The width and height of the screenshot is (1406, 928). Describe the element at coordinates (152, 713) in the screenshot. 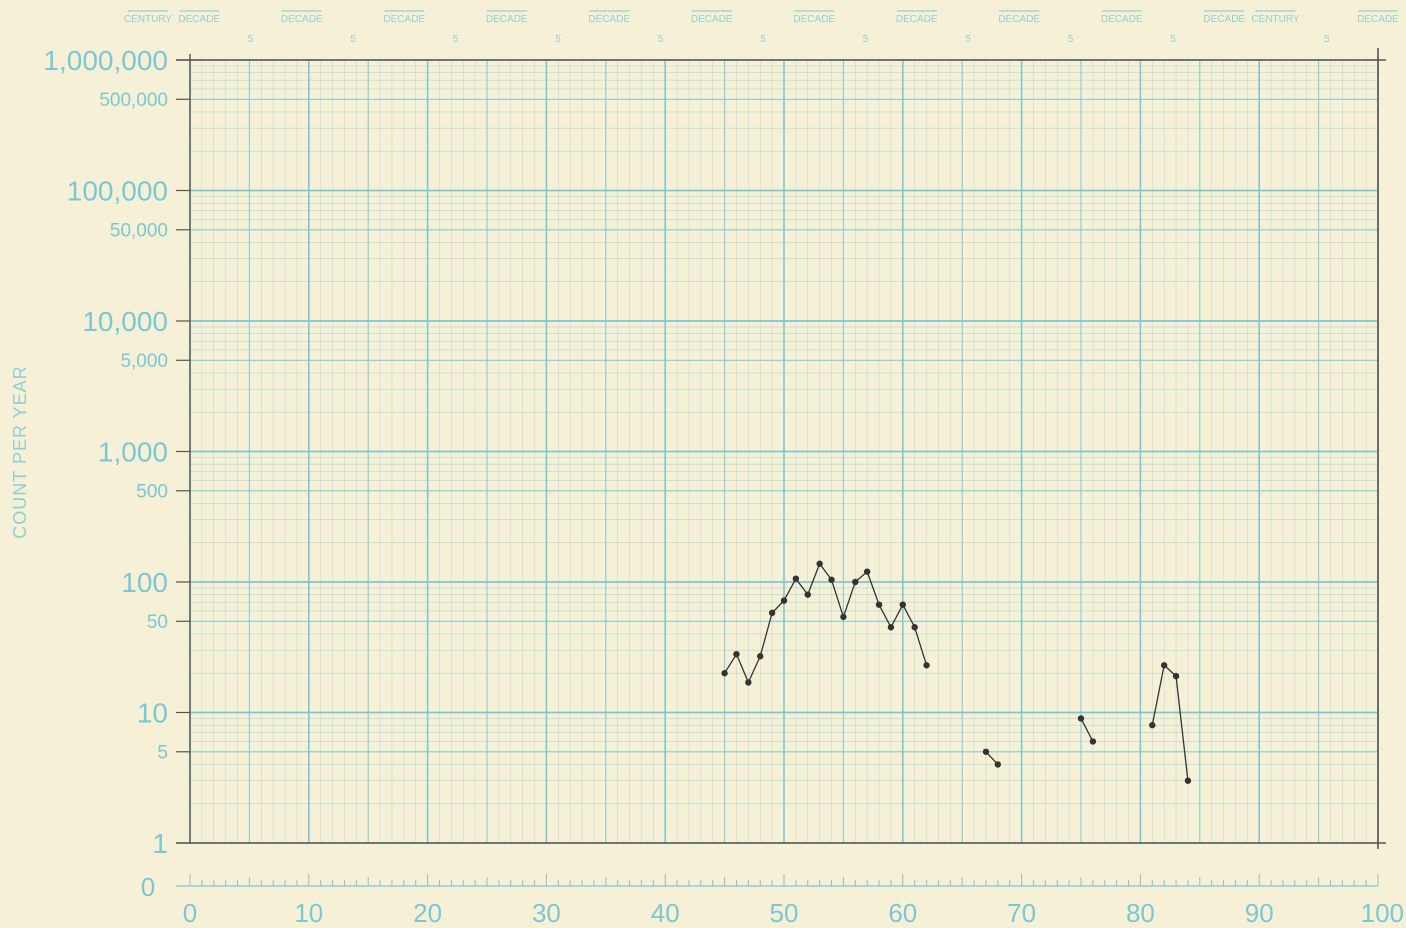

I see `y-tick-label: 10` at that location.